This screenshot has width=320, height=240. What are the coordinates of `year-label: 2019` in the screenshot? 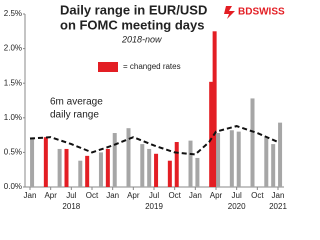 It's located at (154, 206).